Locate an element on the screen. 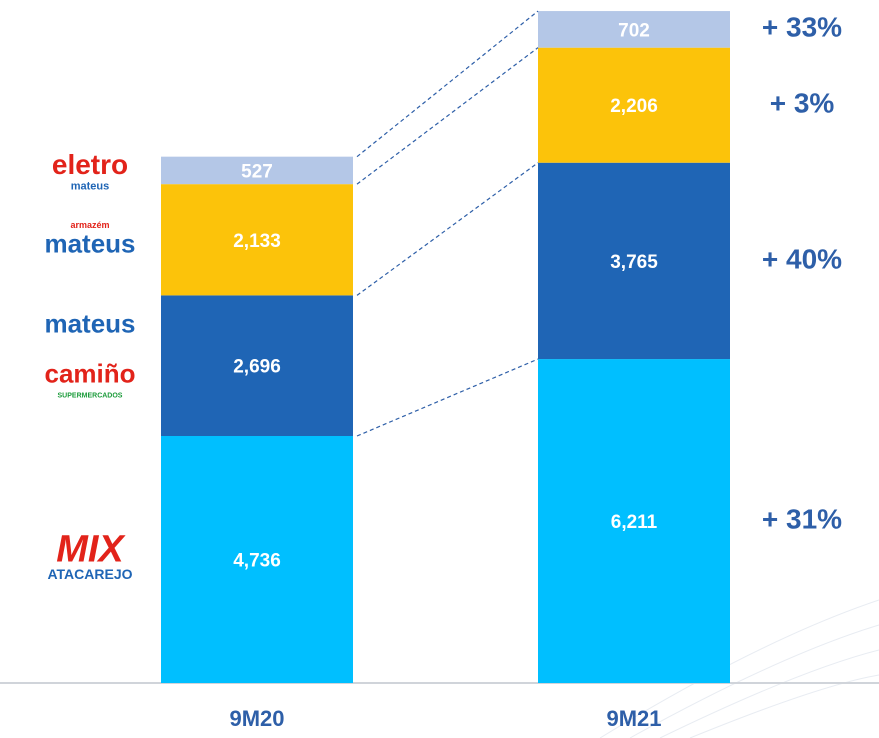 The image size is (879, 738). data-label: 2,696 is located at coordinates (257, 367).